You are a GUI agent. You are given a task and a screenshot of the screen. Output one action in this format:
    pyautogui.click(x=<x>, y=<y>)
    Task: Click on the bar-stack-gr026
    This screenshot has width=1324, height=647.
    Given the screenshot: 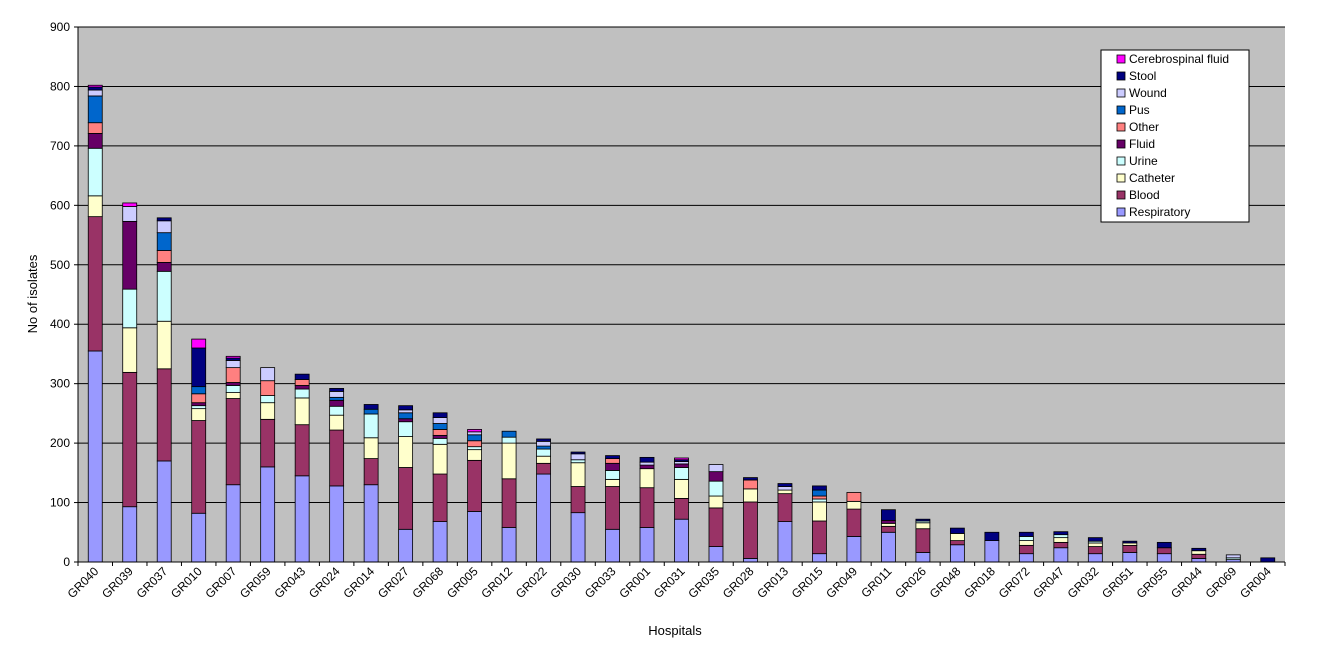 What is the action you would take?
    pyautogui.click(x=923, y=540)
    